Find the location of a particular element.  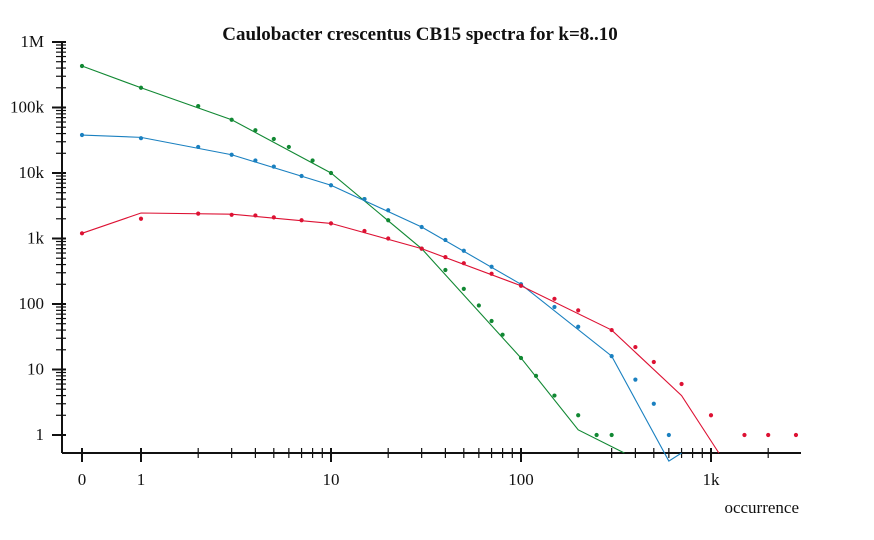

x-tick-label: 0 is located at coordinates (82, 479).